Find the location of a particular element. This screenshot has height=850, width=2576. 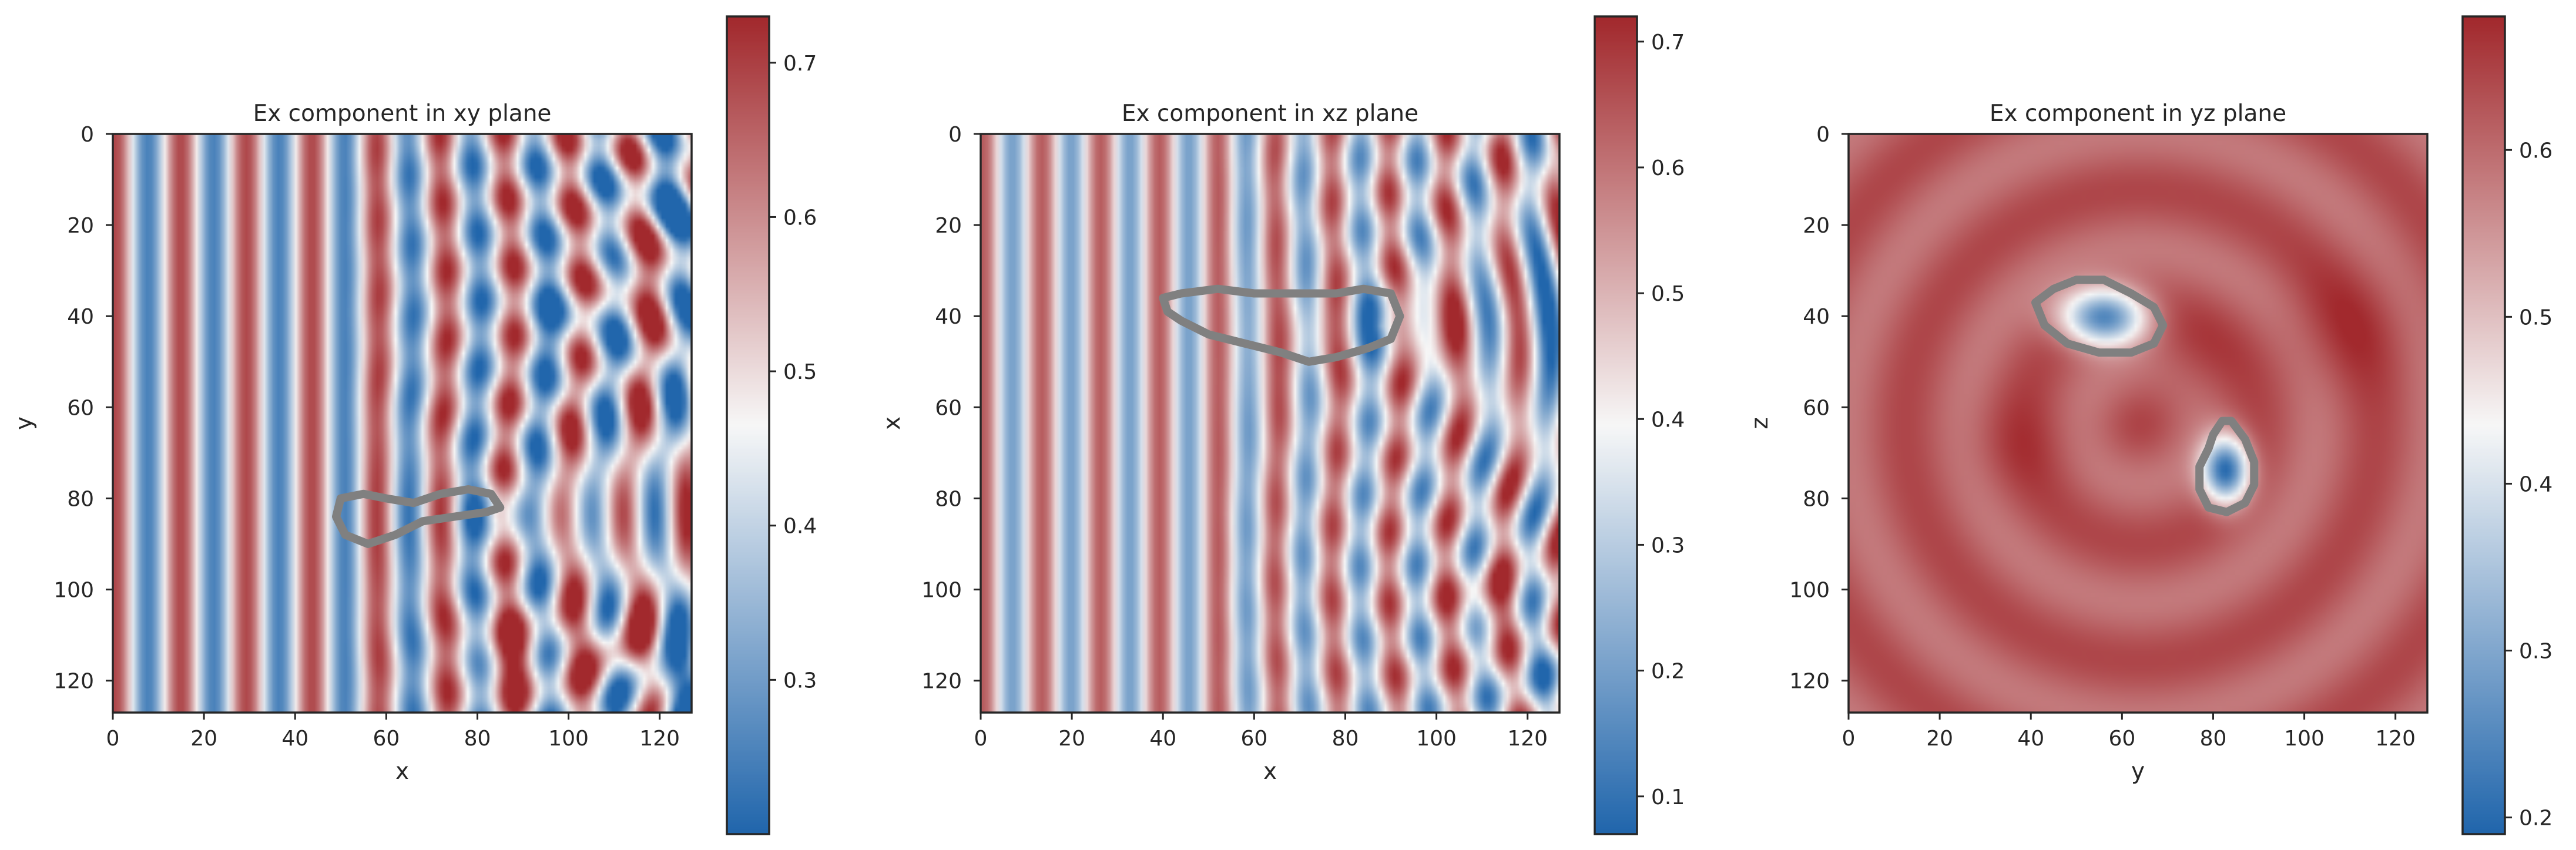

colorbar: 0.2 0.3 0.4 0.5 0.6 is located at coordinates (2507, 425).